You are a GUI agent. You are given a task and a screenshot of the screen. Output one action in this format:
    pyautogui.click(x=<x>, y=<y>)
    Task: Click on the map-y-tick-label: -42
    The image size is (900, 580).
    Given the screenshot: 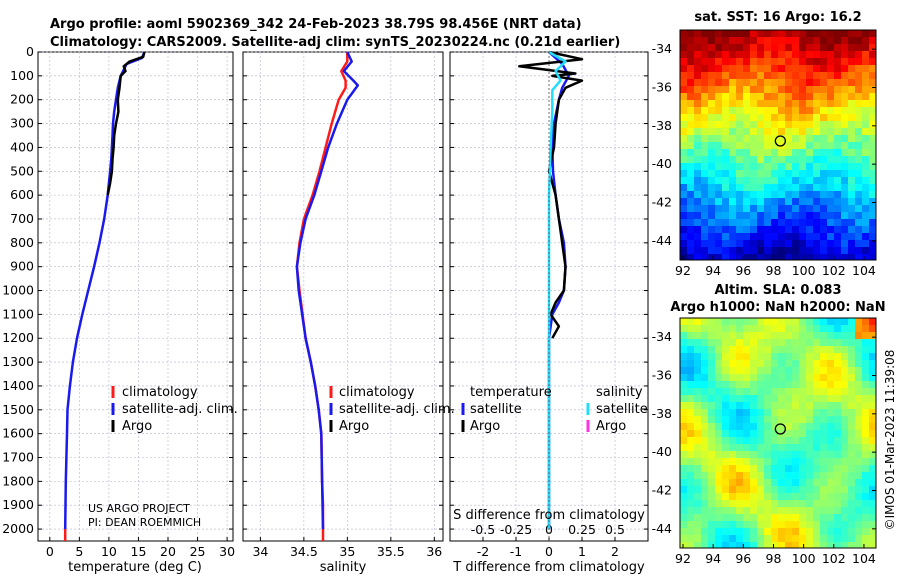 What is the action you would take?
    pyautogui.click(x=662, y=202)
    